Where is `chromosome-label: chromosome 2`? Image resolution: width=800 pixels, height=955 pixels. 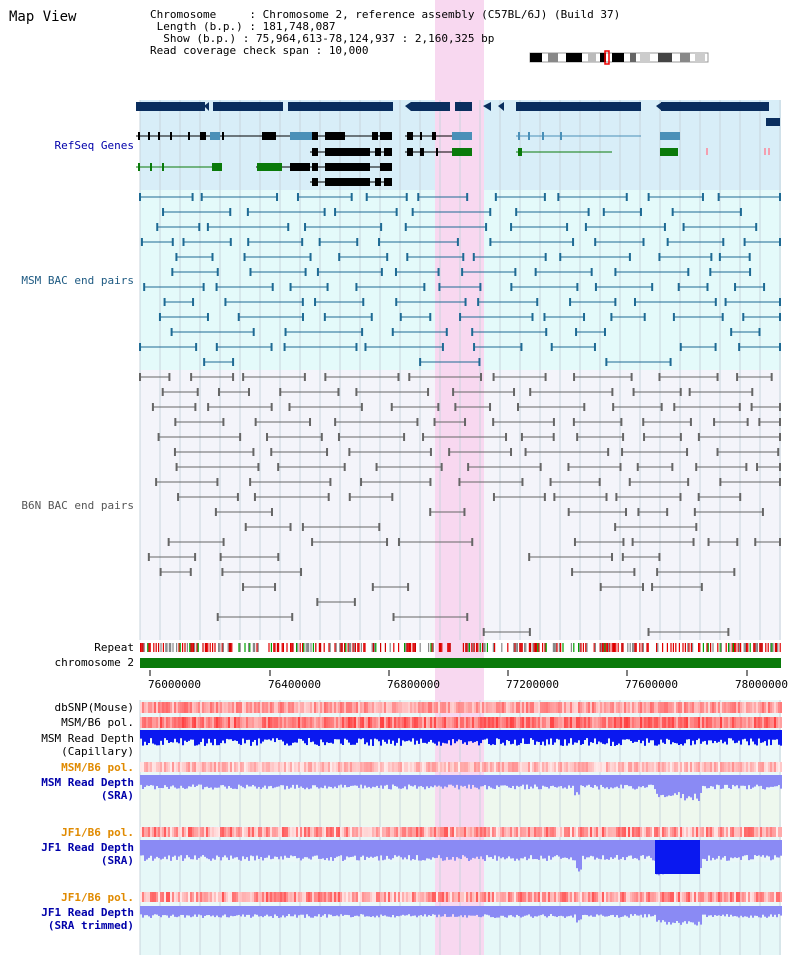
chromosome-label: chromosome 2 is located at coordinates (94, 662).